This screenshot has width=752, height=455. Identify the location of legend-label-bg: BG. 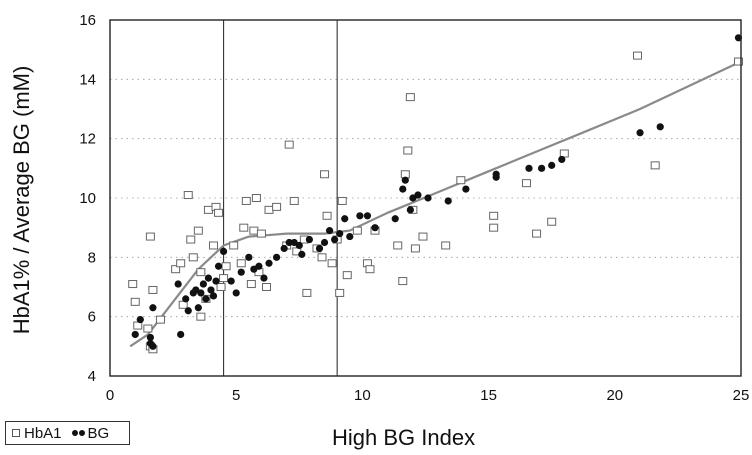
(98, 433).